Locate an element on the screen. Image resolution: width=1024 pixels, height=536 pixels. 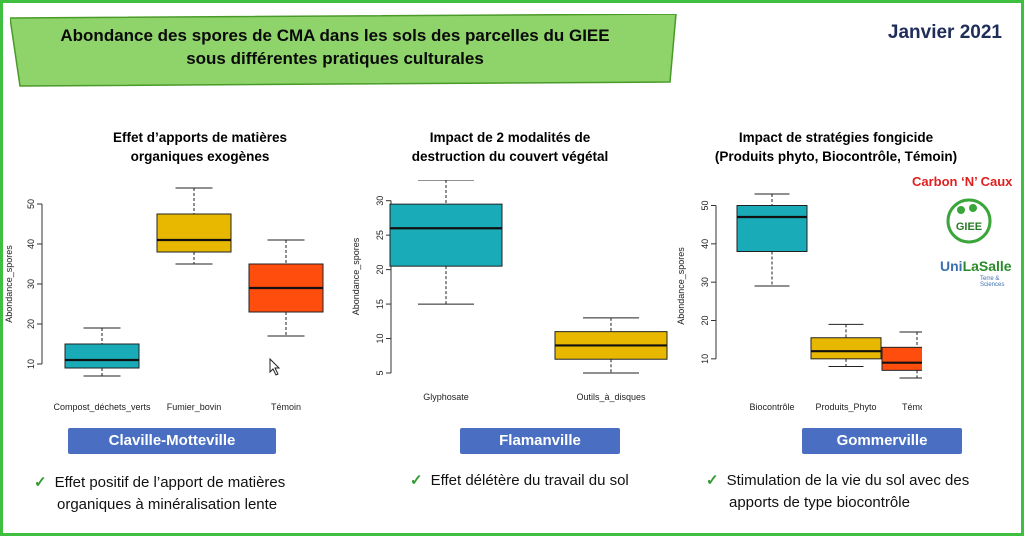
category-label: Glyphosate is located at coordinates (446, 397).